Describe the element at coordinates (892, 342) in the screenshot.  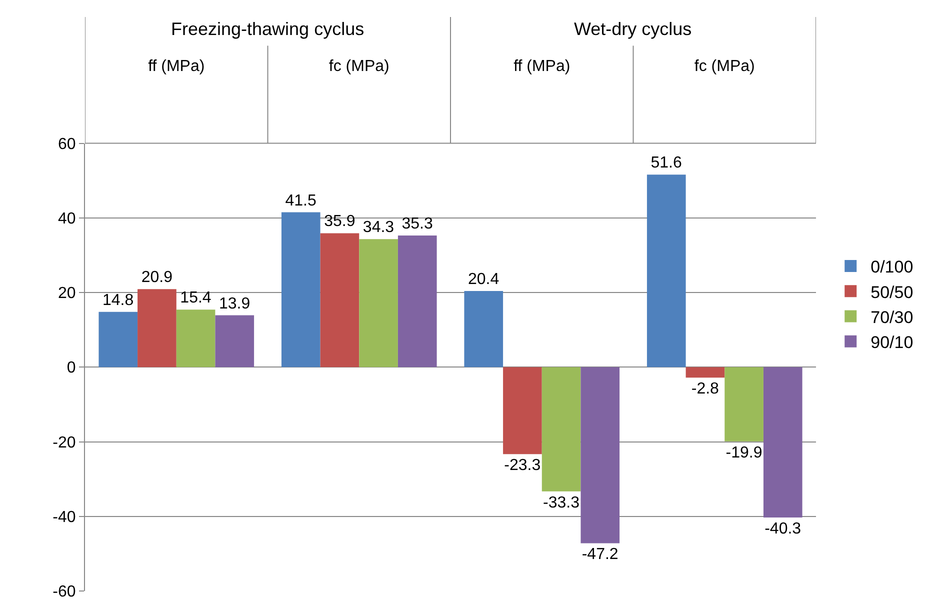
I see `legend-label: 90/10` at that location.